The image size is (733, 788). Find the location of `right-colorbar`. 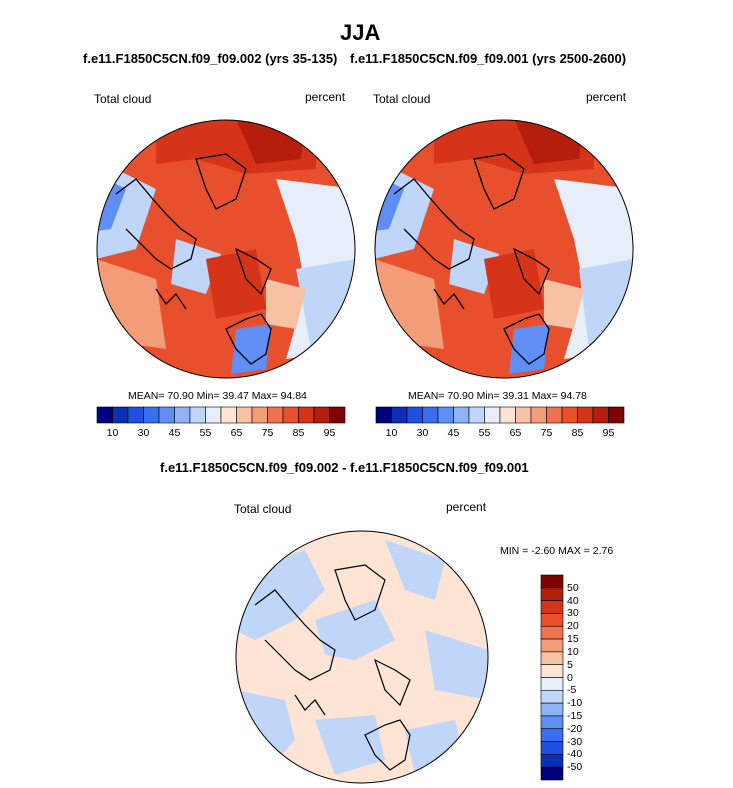

right-colorbar is located at coordinates (500, 415).